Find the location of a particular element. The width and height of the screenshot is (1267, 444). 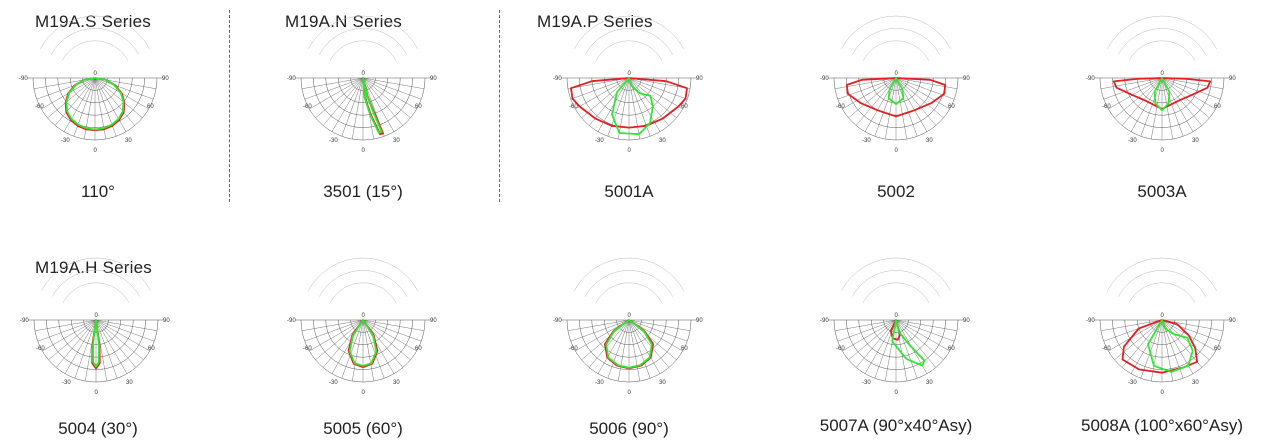

diagram-caption: 5002 is located at coordinates (896, 191).